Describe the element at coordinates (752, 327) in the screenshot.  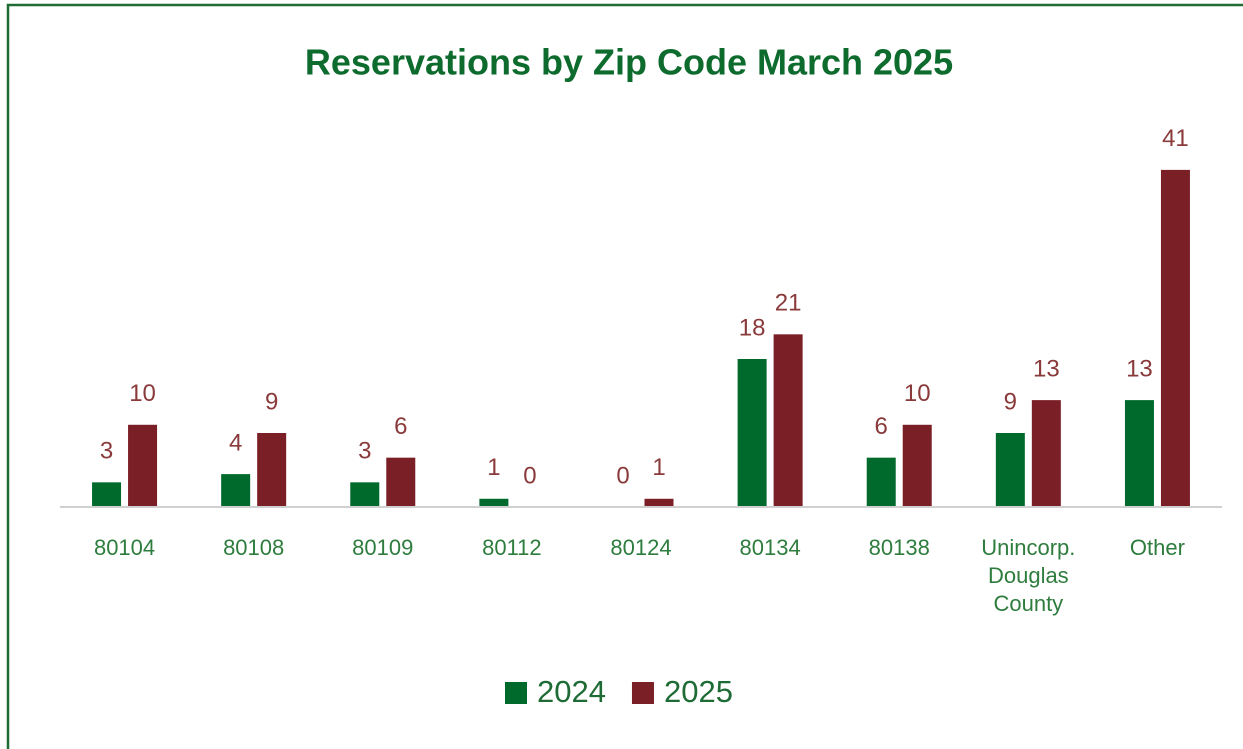
I see `data-label: 18` at that location.